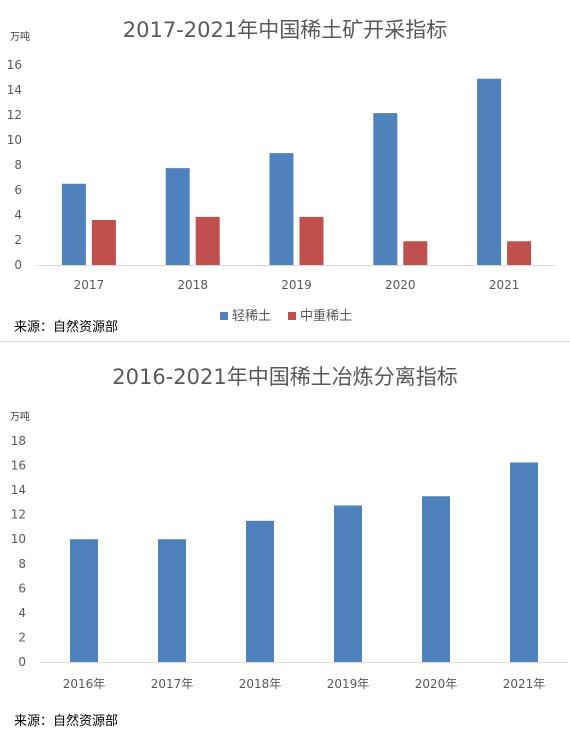 The height and width of the screenshot is (736, 570). I want to click on x-tick-label: 2016年, so click(84, 684).